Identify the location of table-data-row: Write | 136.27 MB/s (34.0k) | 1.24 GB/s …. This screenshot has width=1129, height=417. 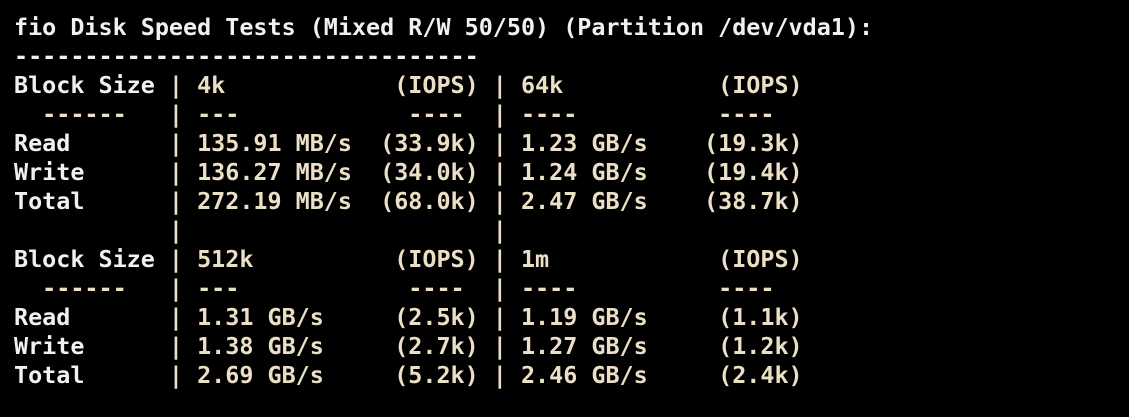
(571, 172).